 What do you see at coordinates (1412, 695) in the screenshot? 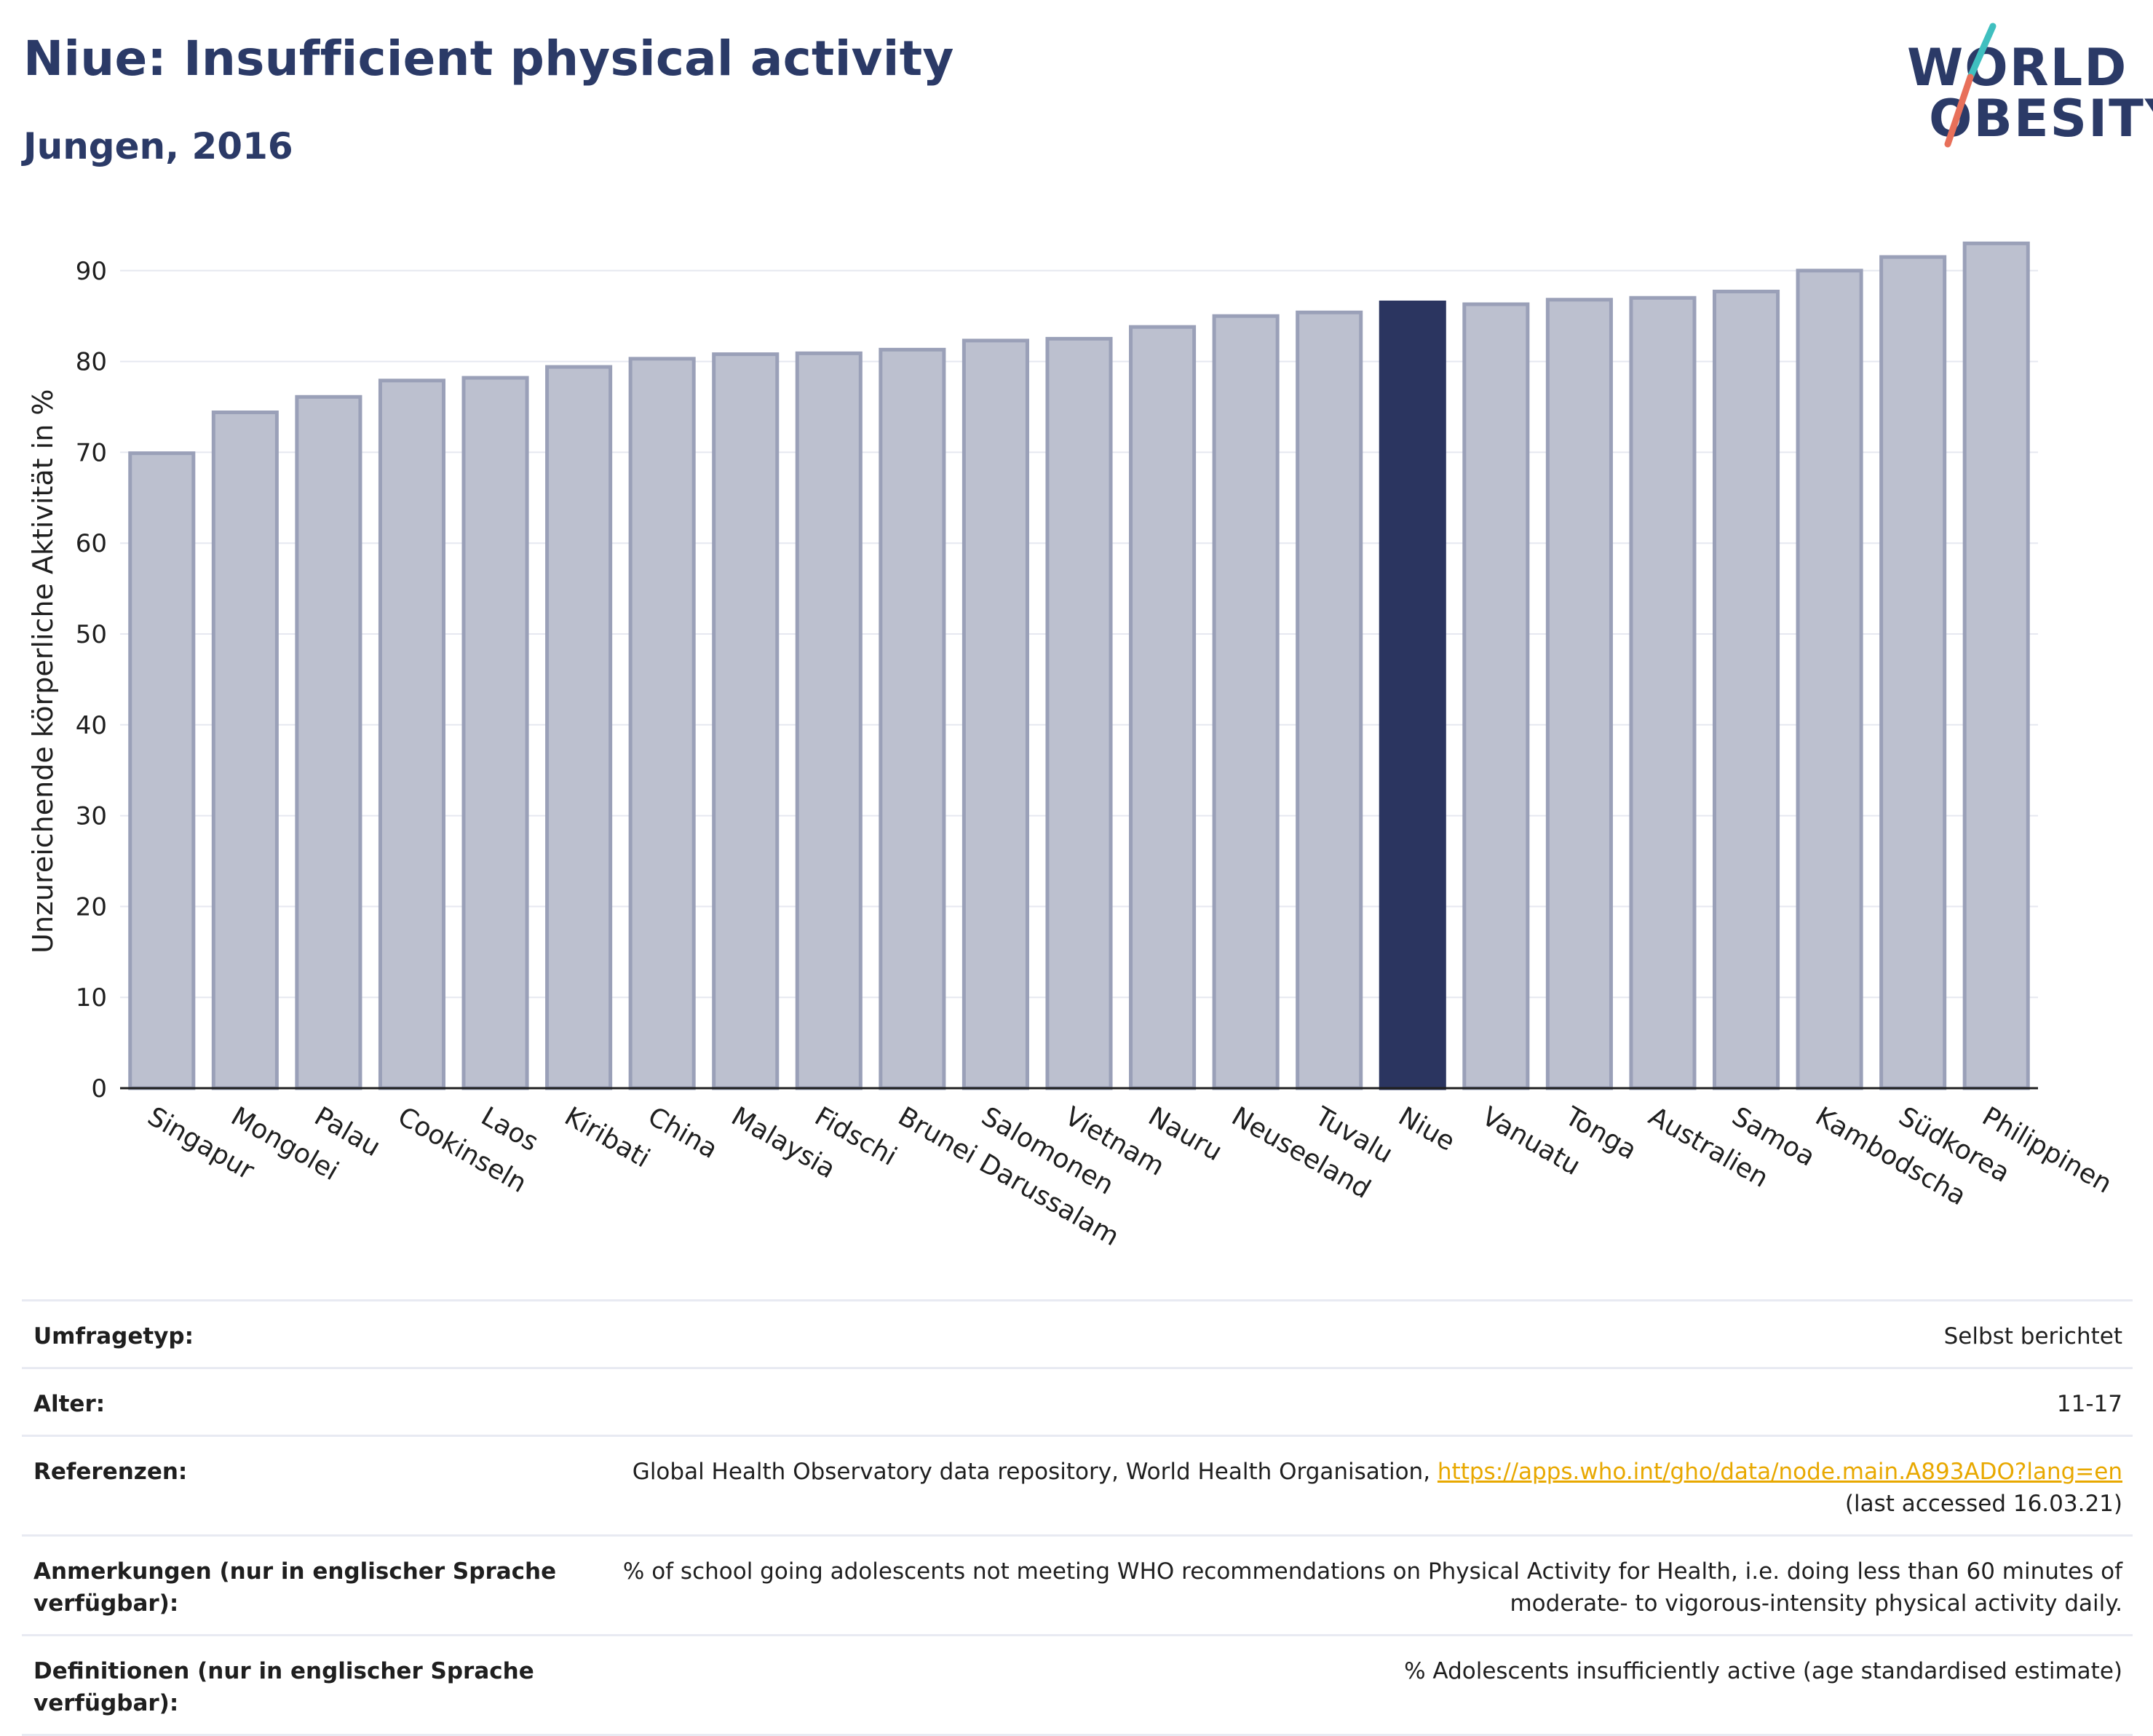
I see `bar-niue` at bounding box center [1412, 695].